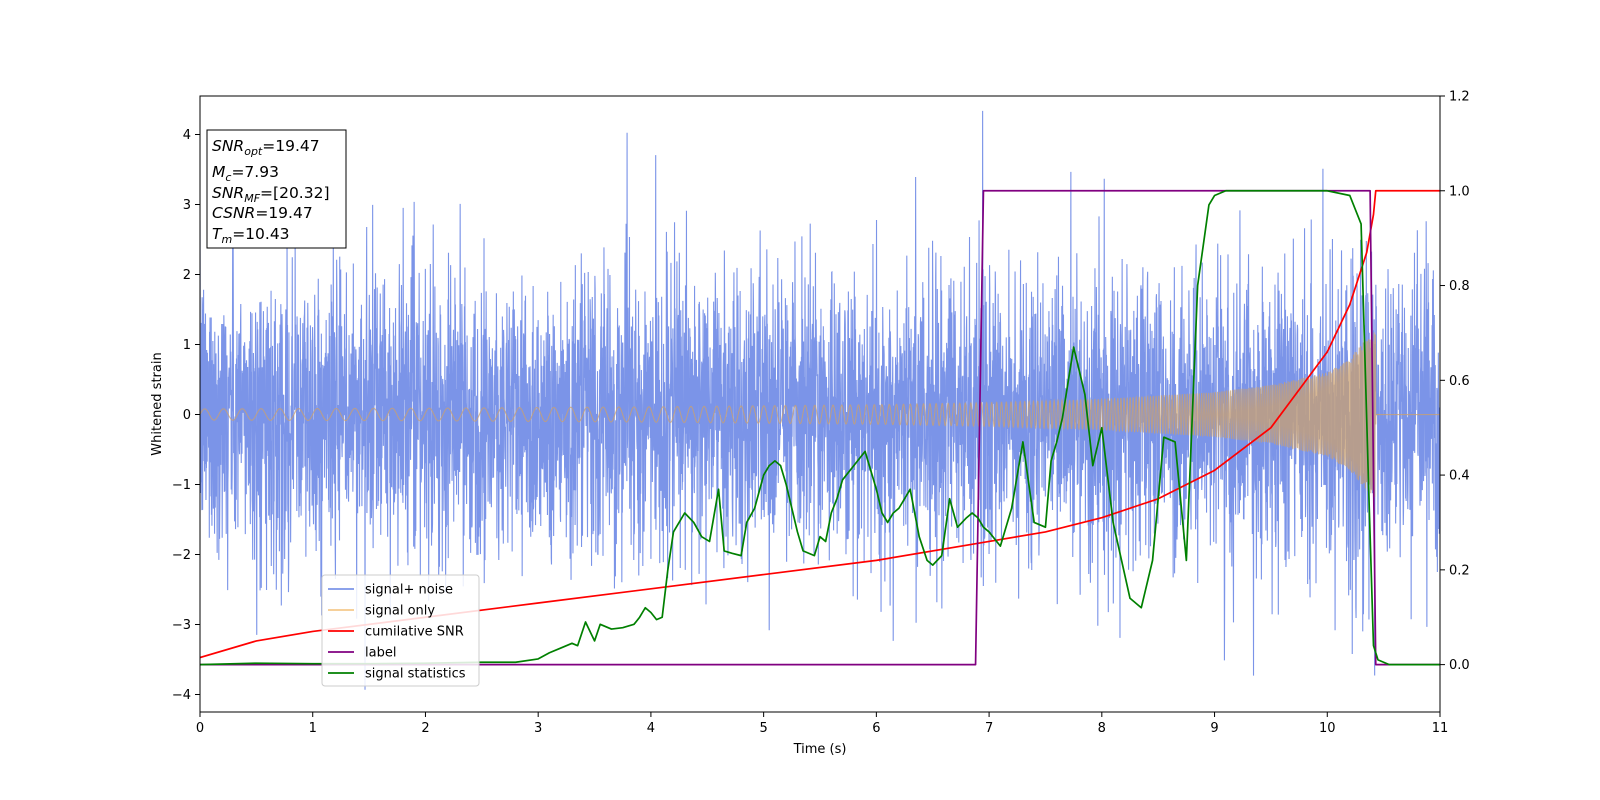  What do you see at coordinates (414, 632) in the screenshot?
I see `legend-label: cumilative SNR` at bounding box center [414, 632].